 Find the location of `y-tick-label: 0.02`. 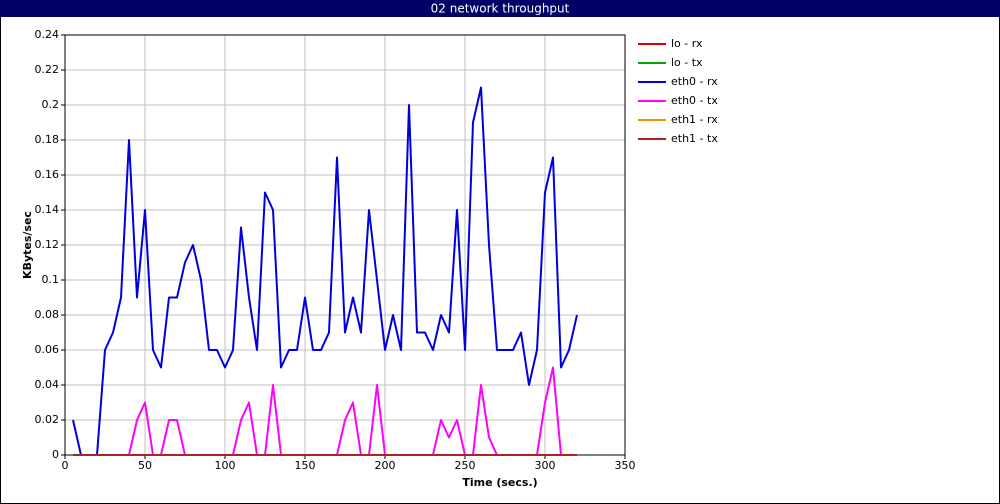

y-tick-label: 0.02 is located at coordinates (47, 419).